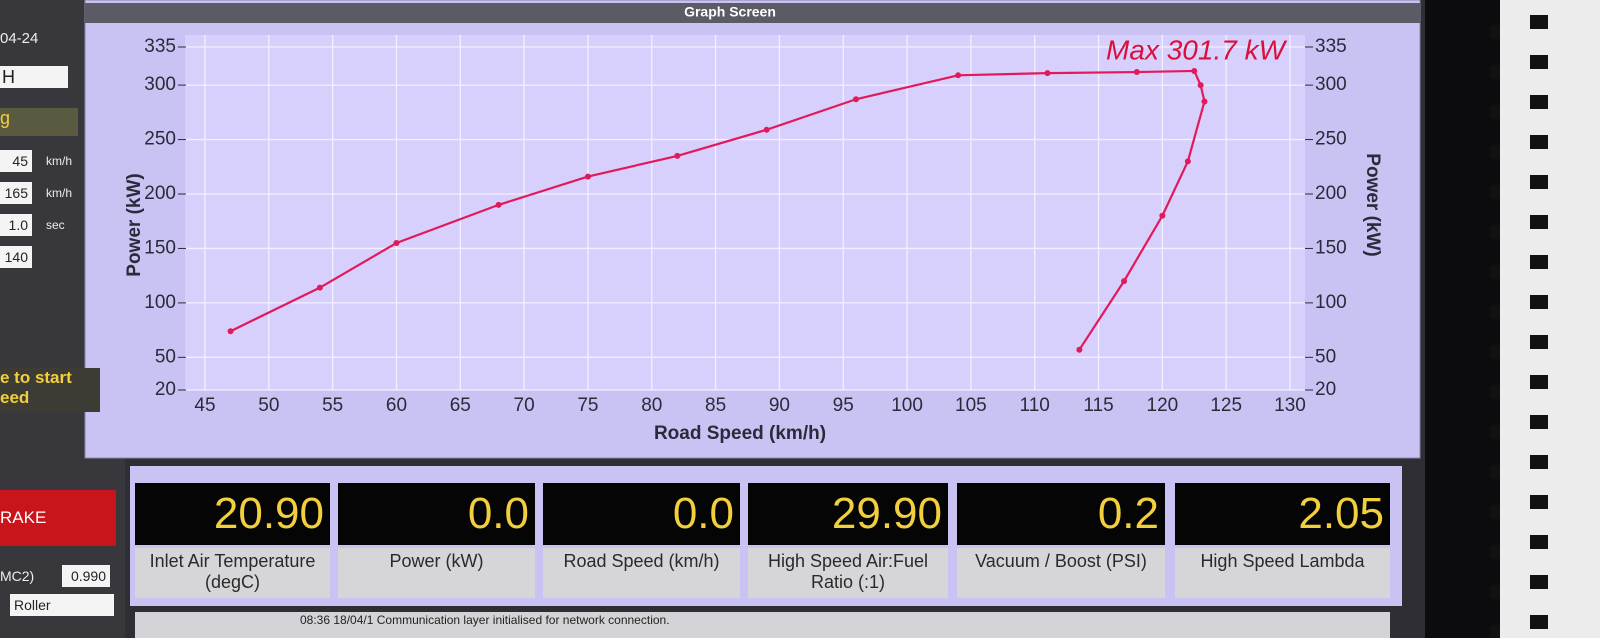 This screenshot has height=638, width=1600. I want to click on x-tick-label: 60, so click(396, 405).